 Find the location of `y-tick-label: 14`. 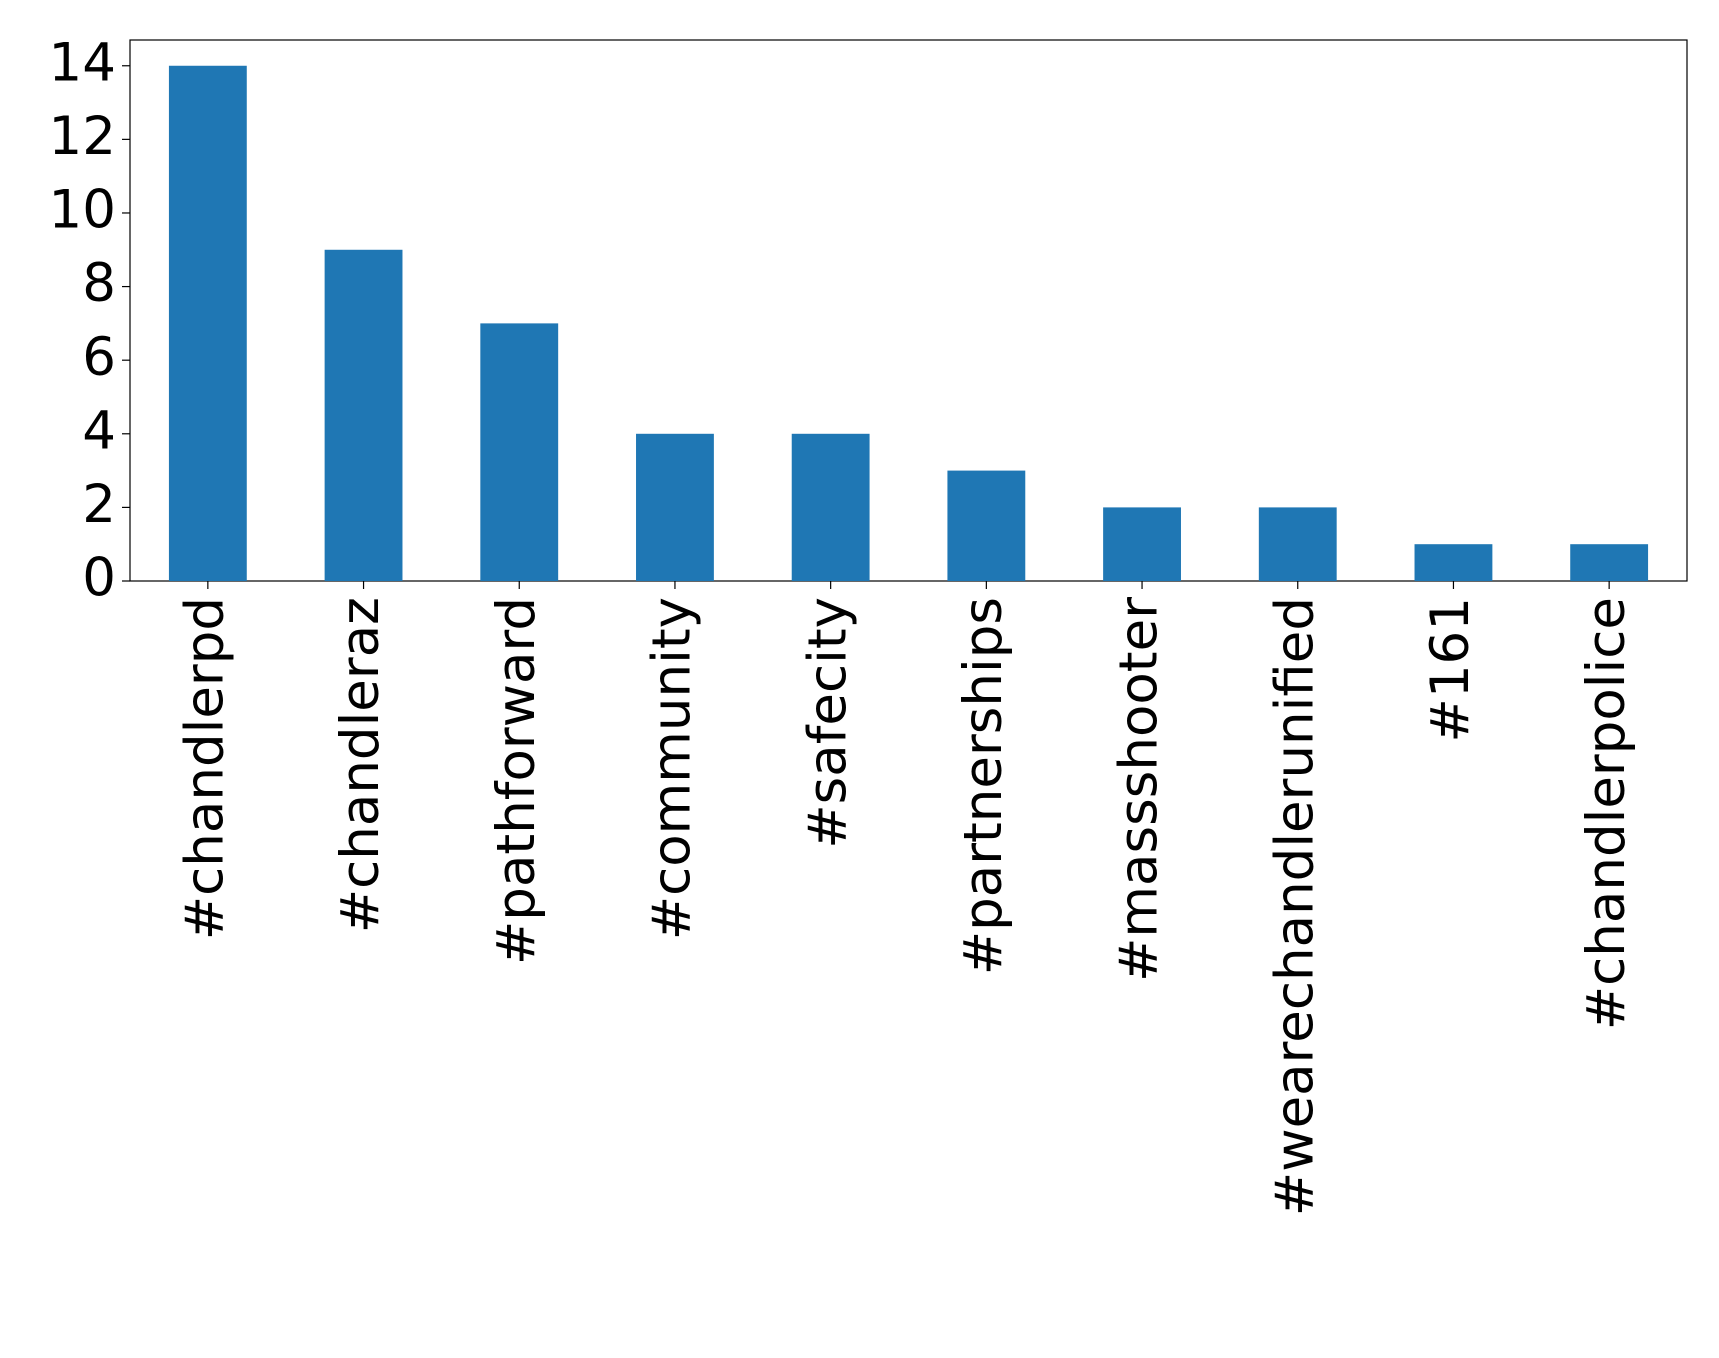

y-tick-label: 14 is located at coordinates (82, 62).